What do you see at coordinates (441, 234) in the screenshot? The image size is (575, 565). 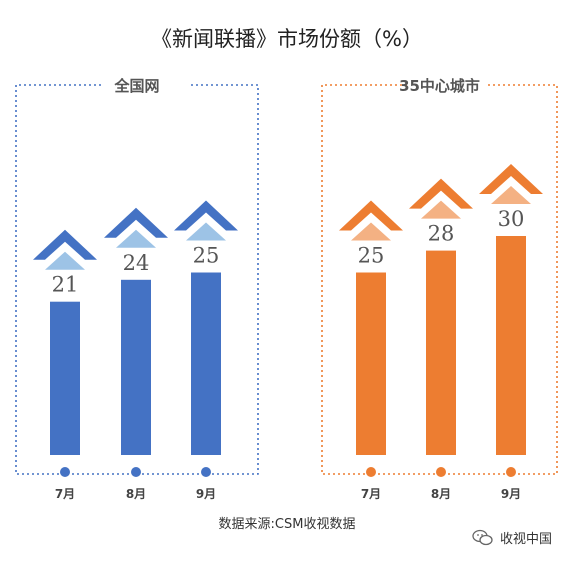 I see `data-label: 28` at bounding box center [441, 234].